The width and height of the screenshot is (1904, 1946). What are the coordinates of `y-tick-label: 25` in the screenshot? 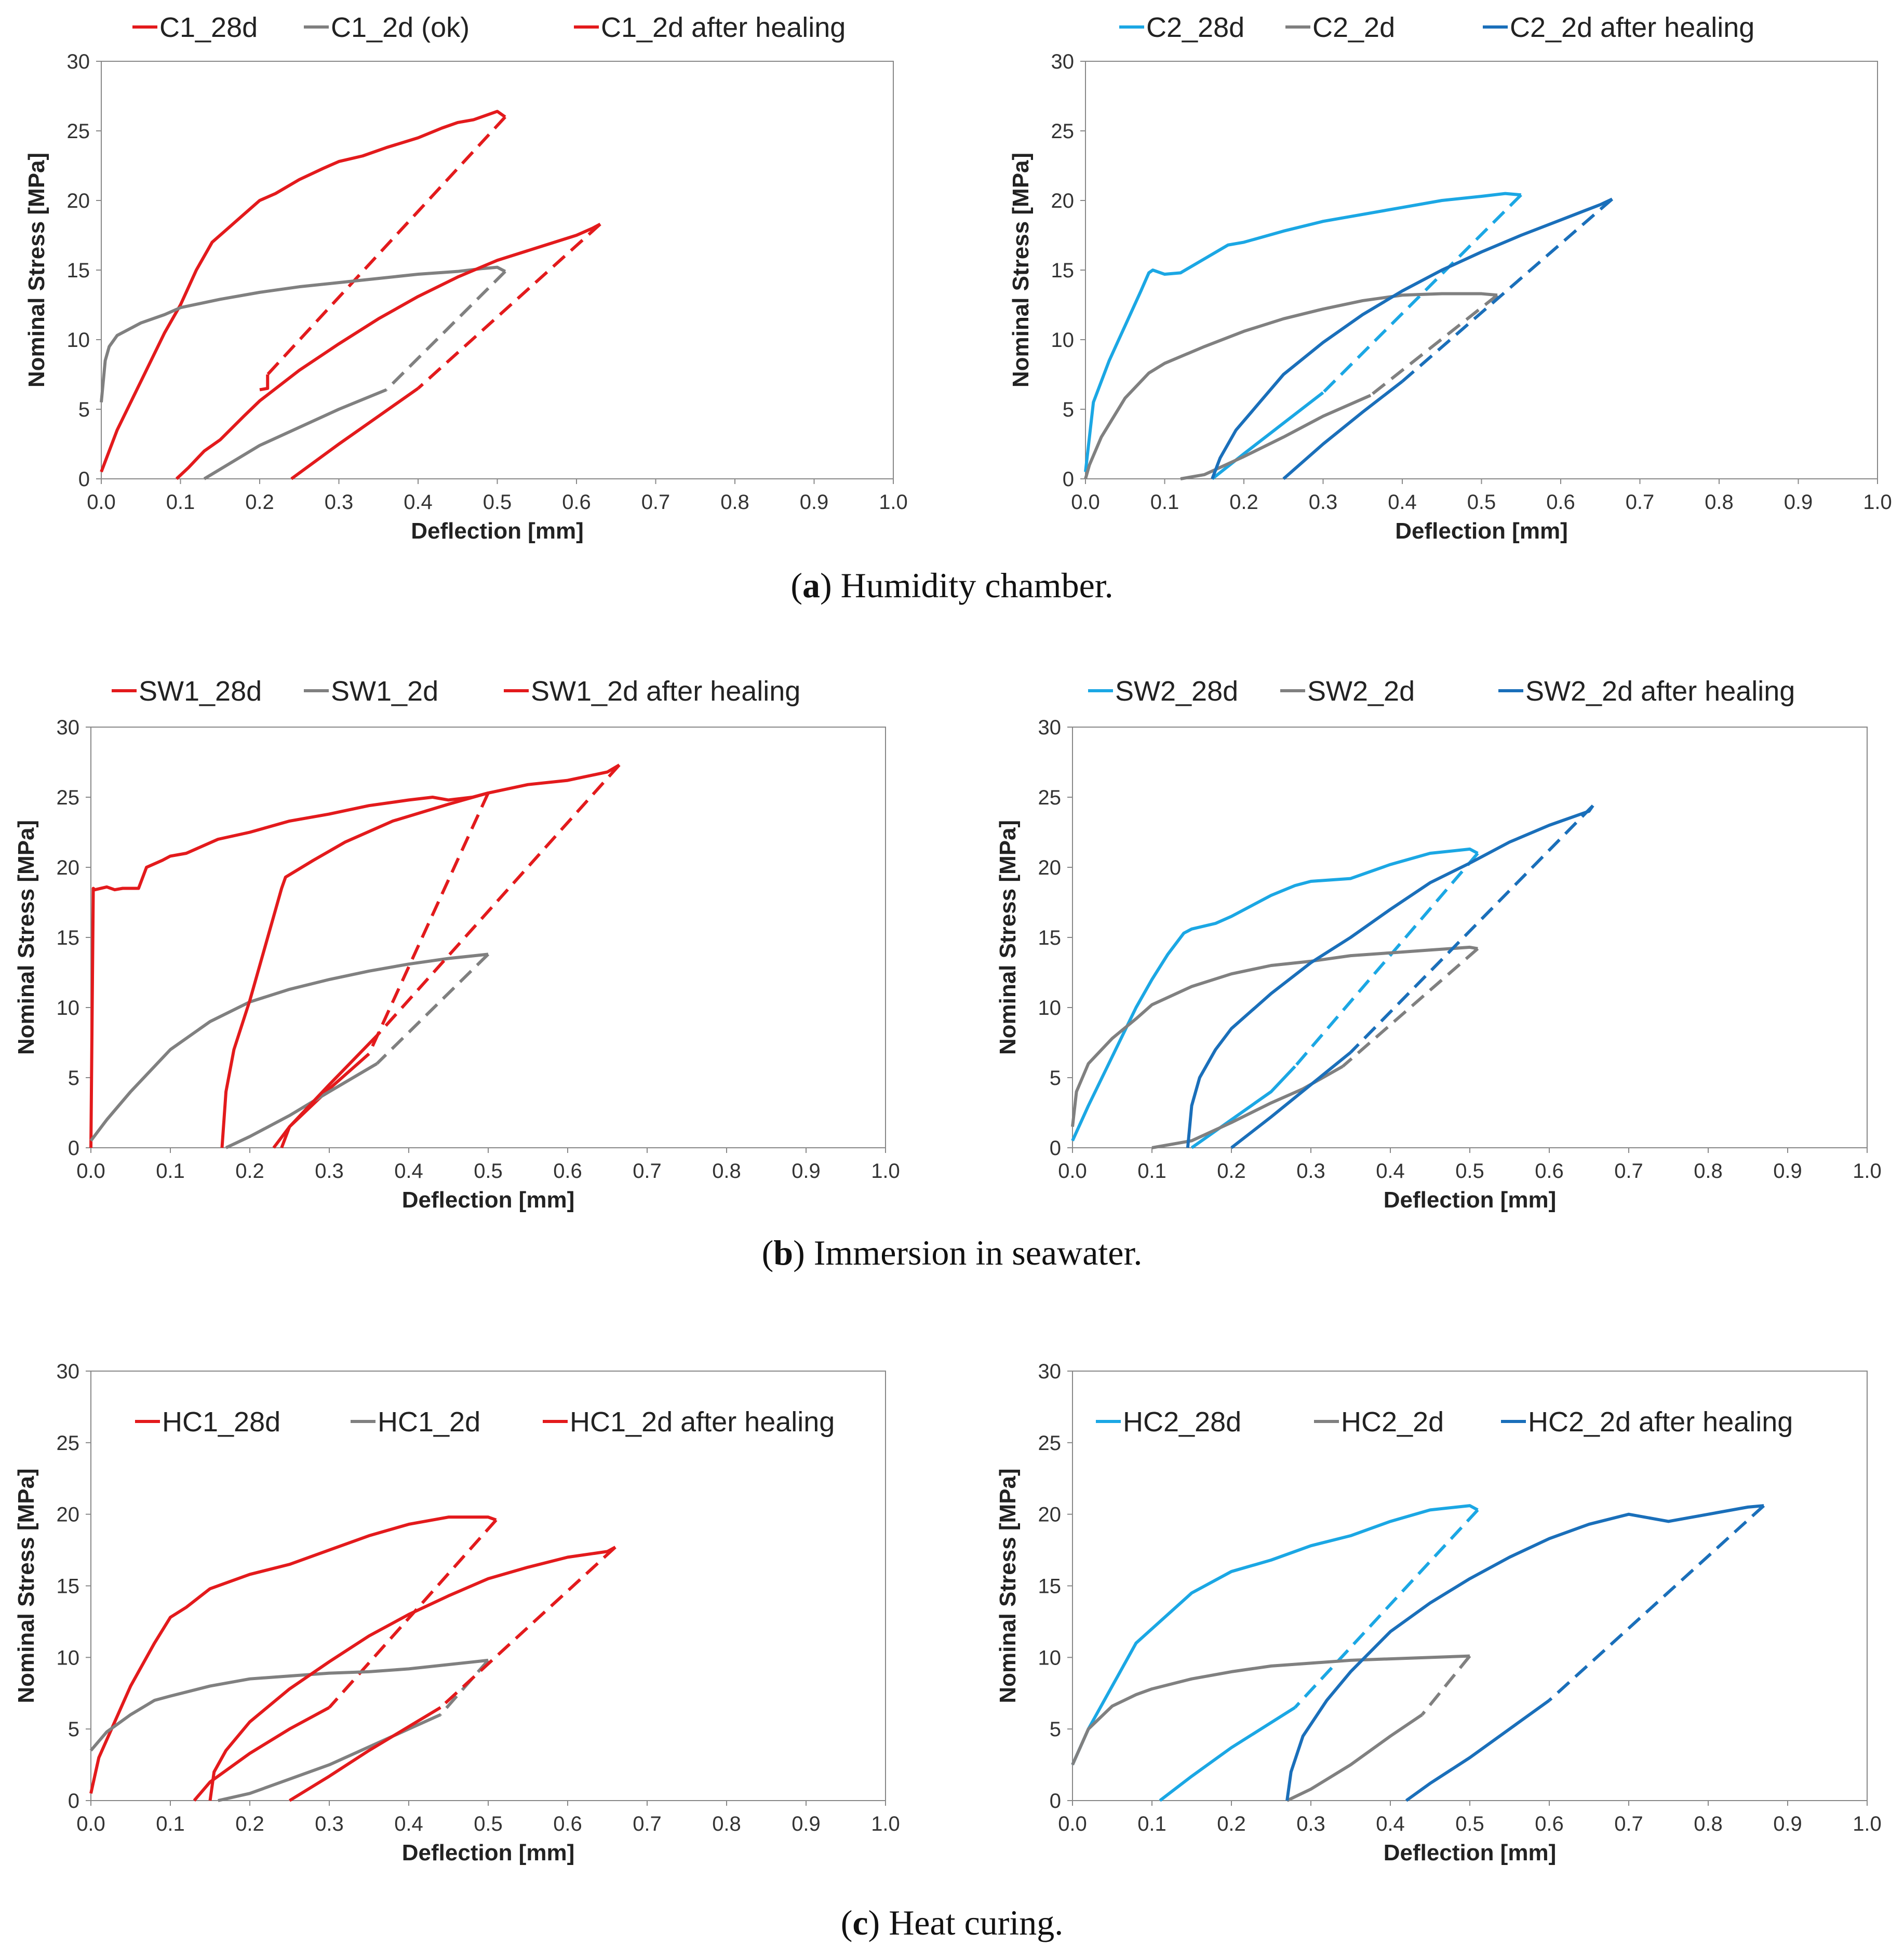 It's located at (78, 131).